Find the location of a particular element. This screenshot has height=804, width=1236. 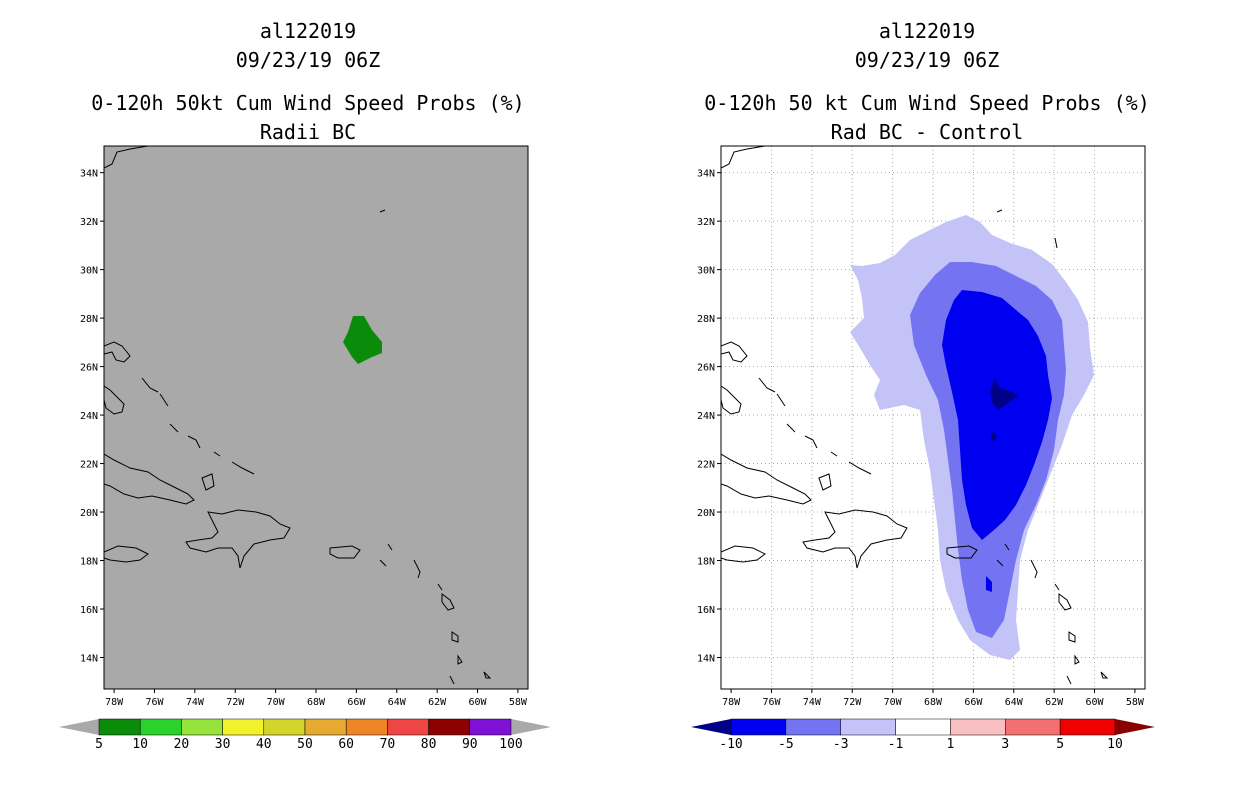

left-y-tick-label: 30N is located at coordinates (89, 271).